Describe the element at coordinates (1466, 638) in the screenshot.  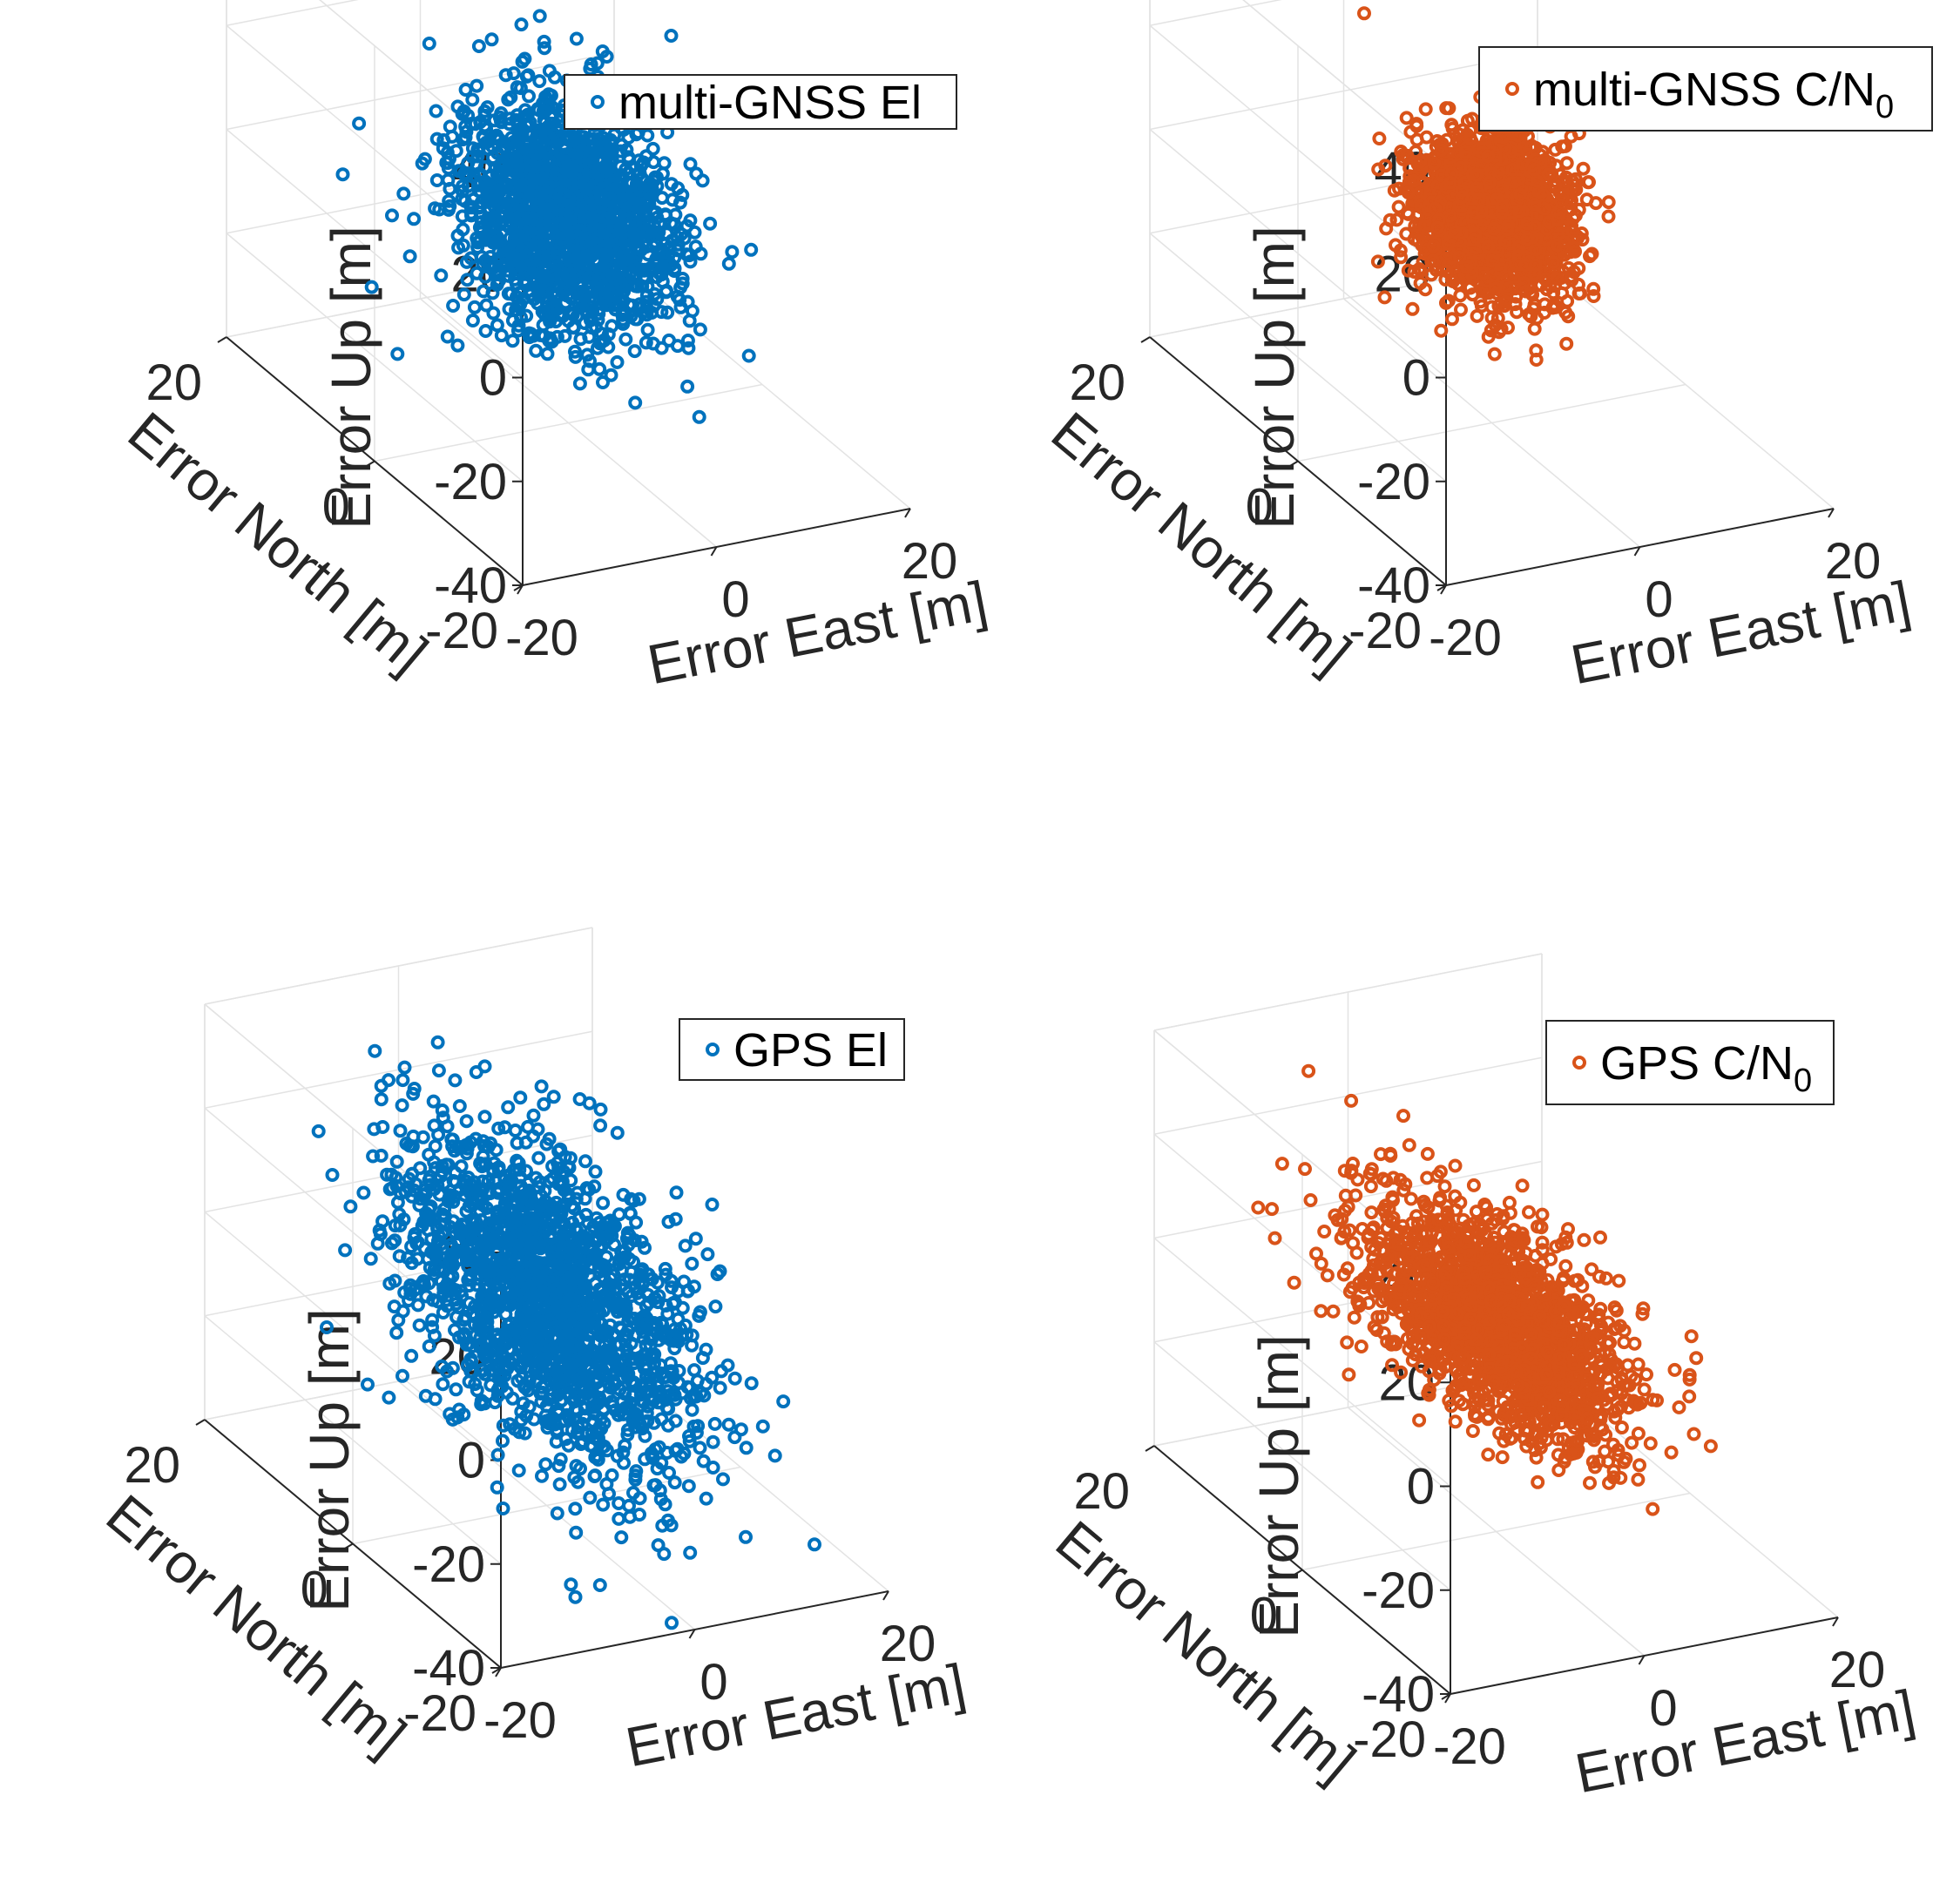
I see `east-tick-label: -20` at that location.